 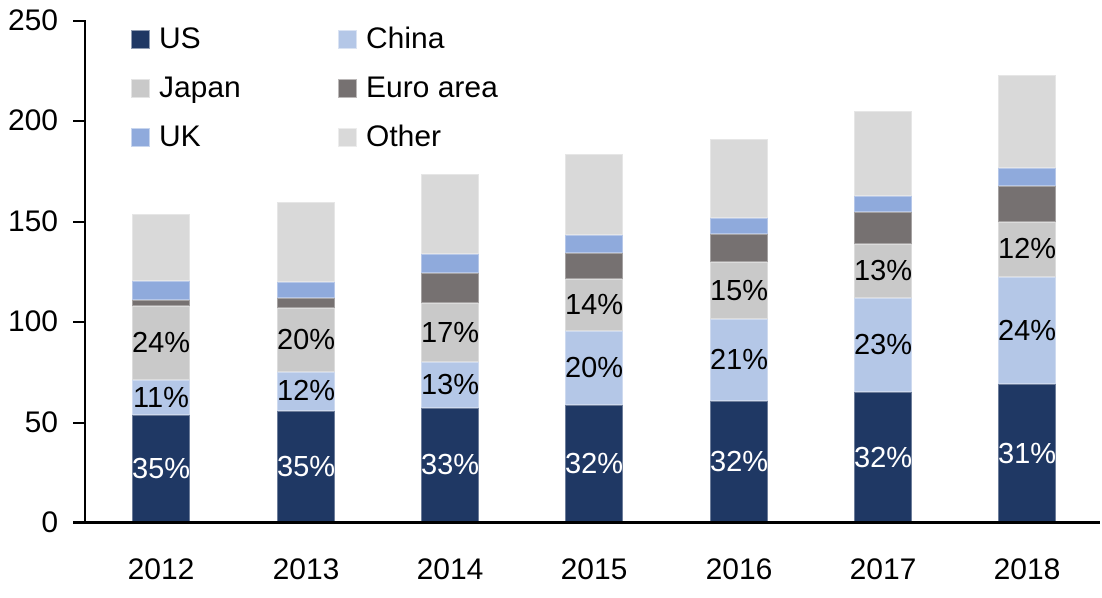 I want to click on legend-label: Other, so click(x=404, y=136).